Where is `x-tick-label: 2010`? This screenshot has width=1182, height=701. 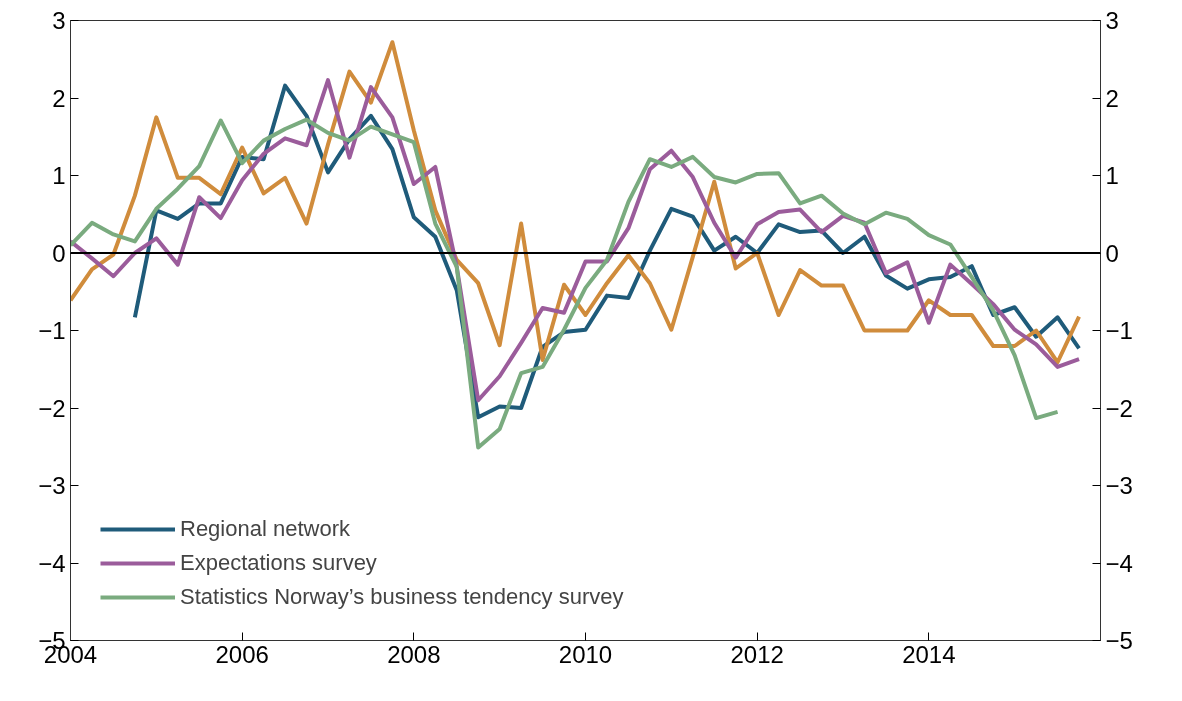
x-tick-label: 2010 is located at coordinates (585, 654).